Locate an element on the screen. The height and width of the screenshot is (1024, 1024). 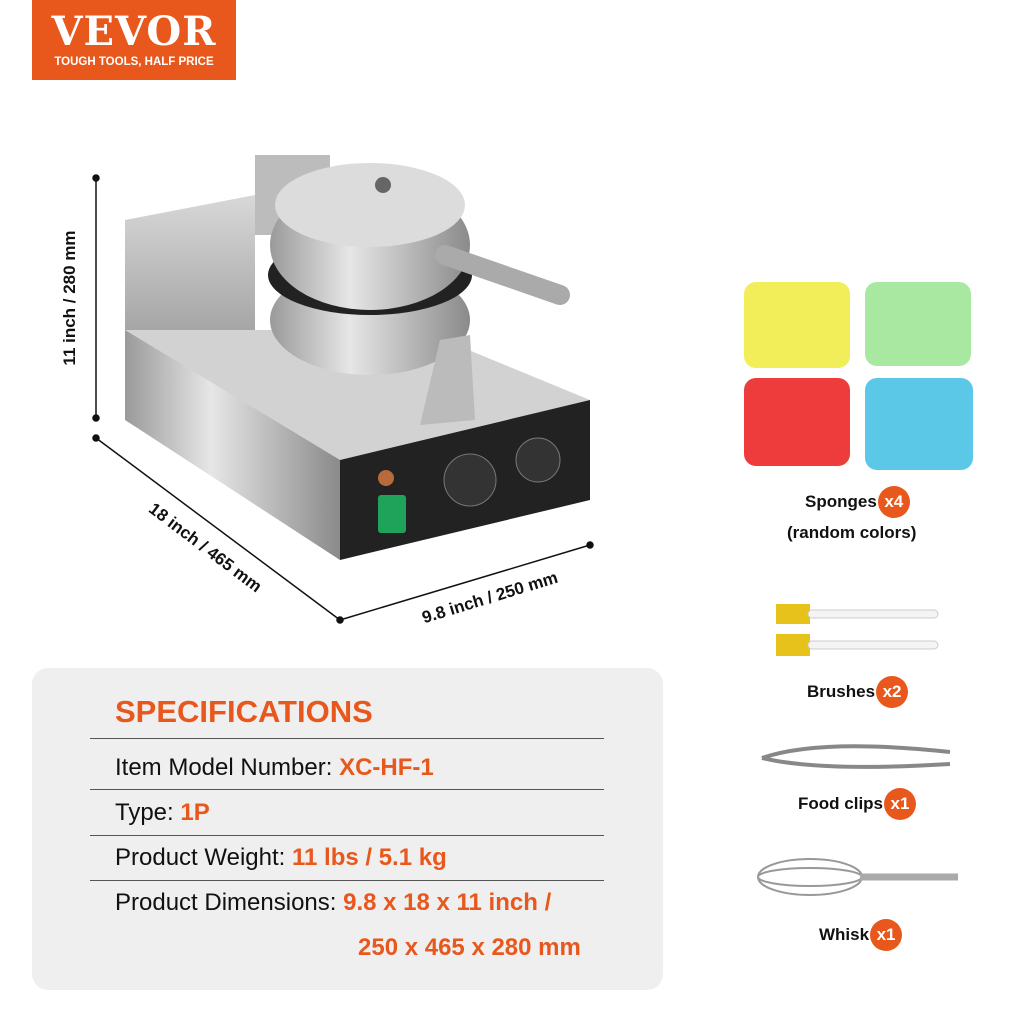
spec-row-type: Type: 1P is located at coordinates (162, 812).